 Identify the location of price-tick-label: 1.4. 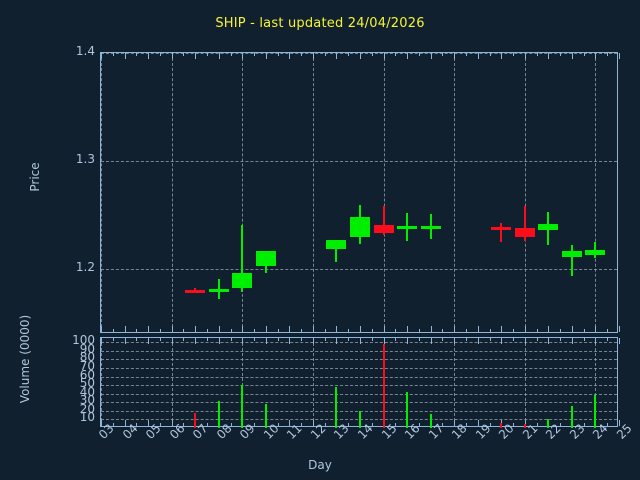
(85, 51).